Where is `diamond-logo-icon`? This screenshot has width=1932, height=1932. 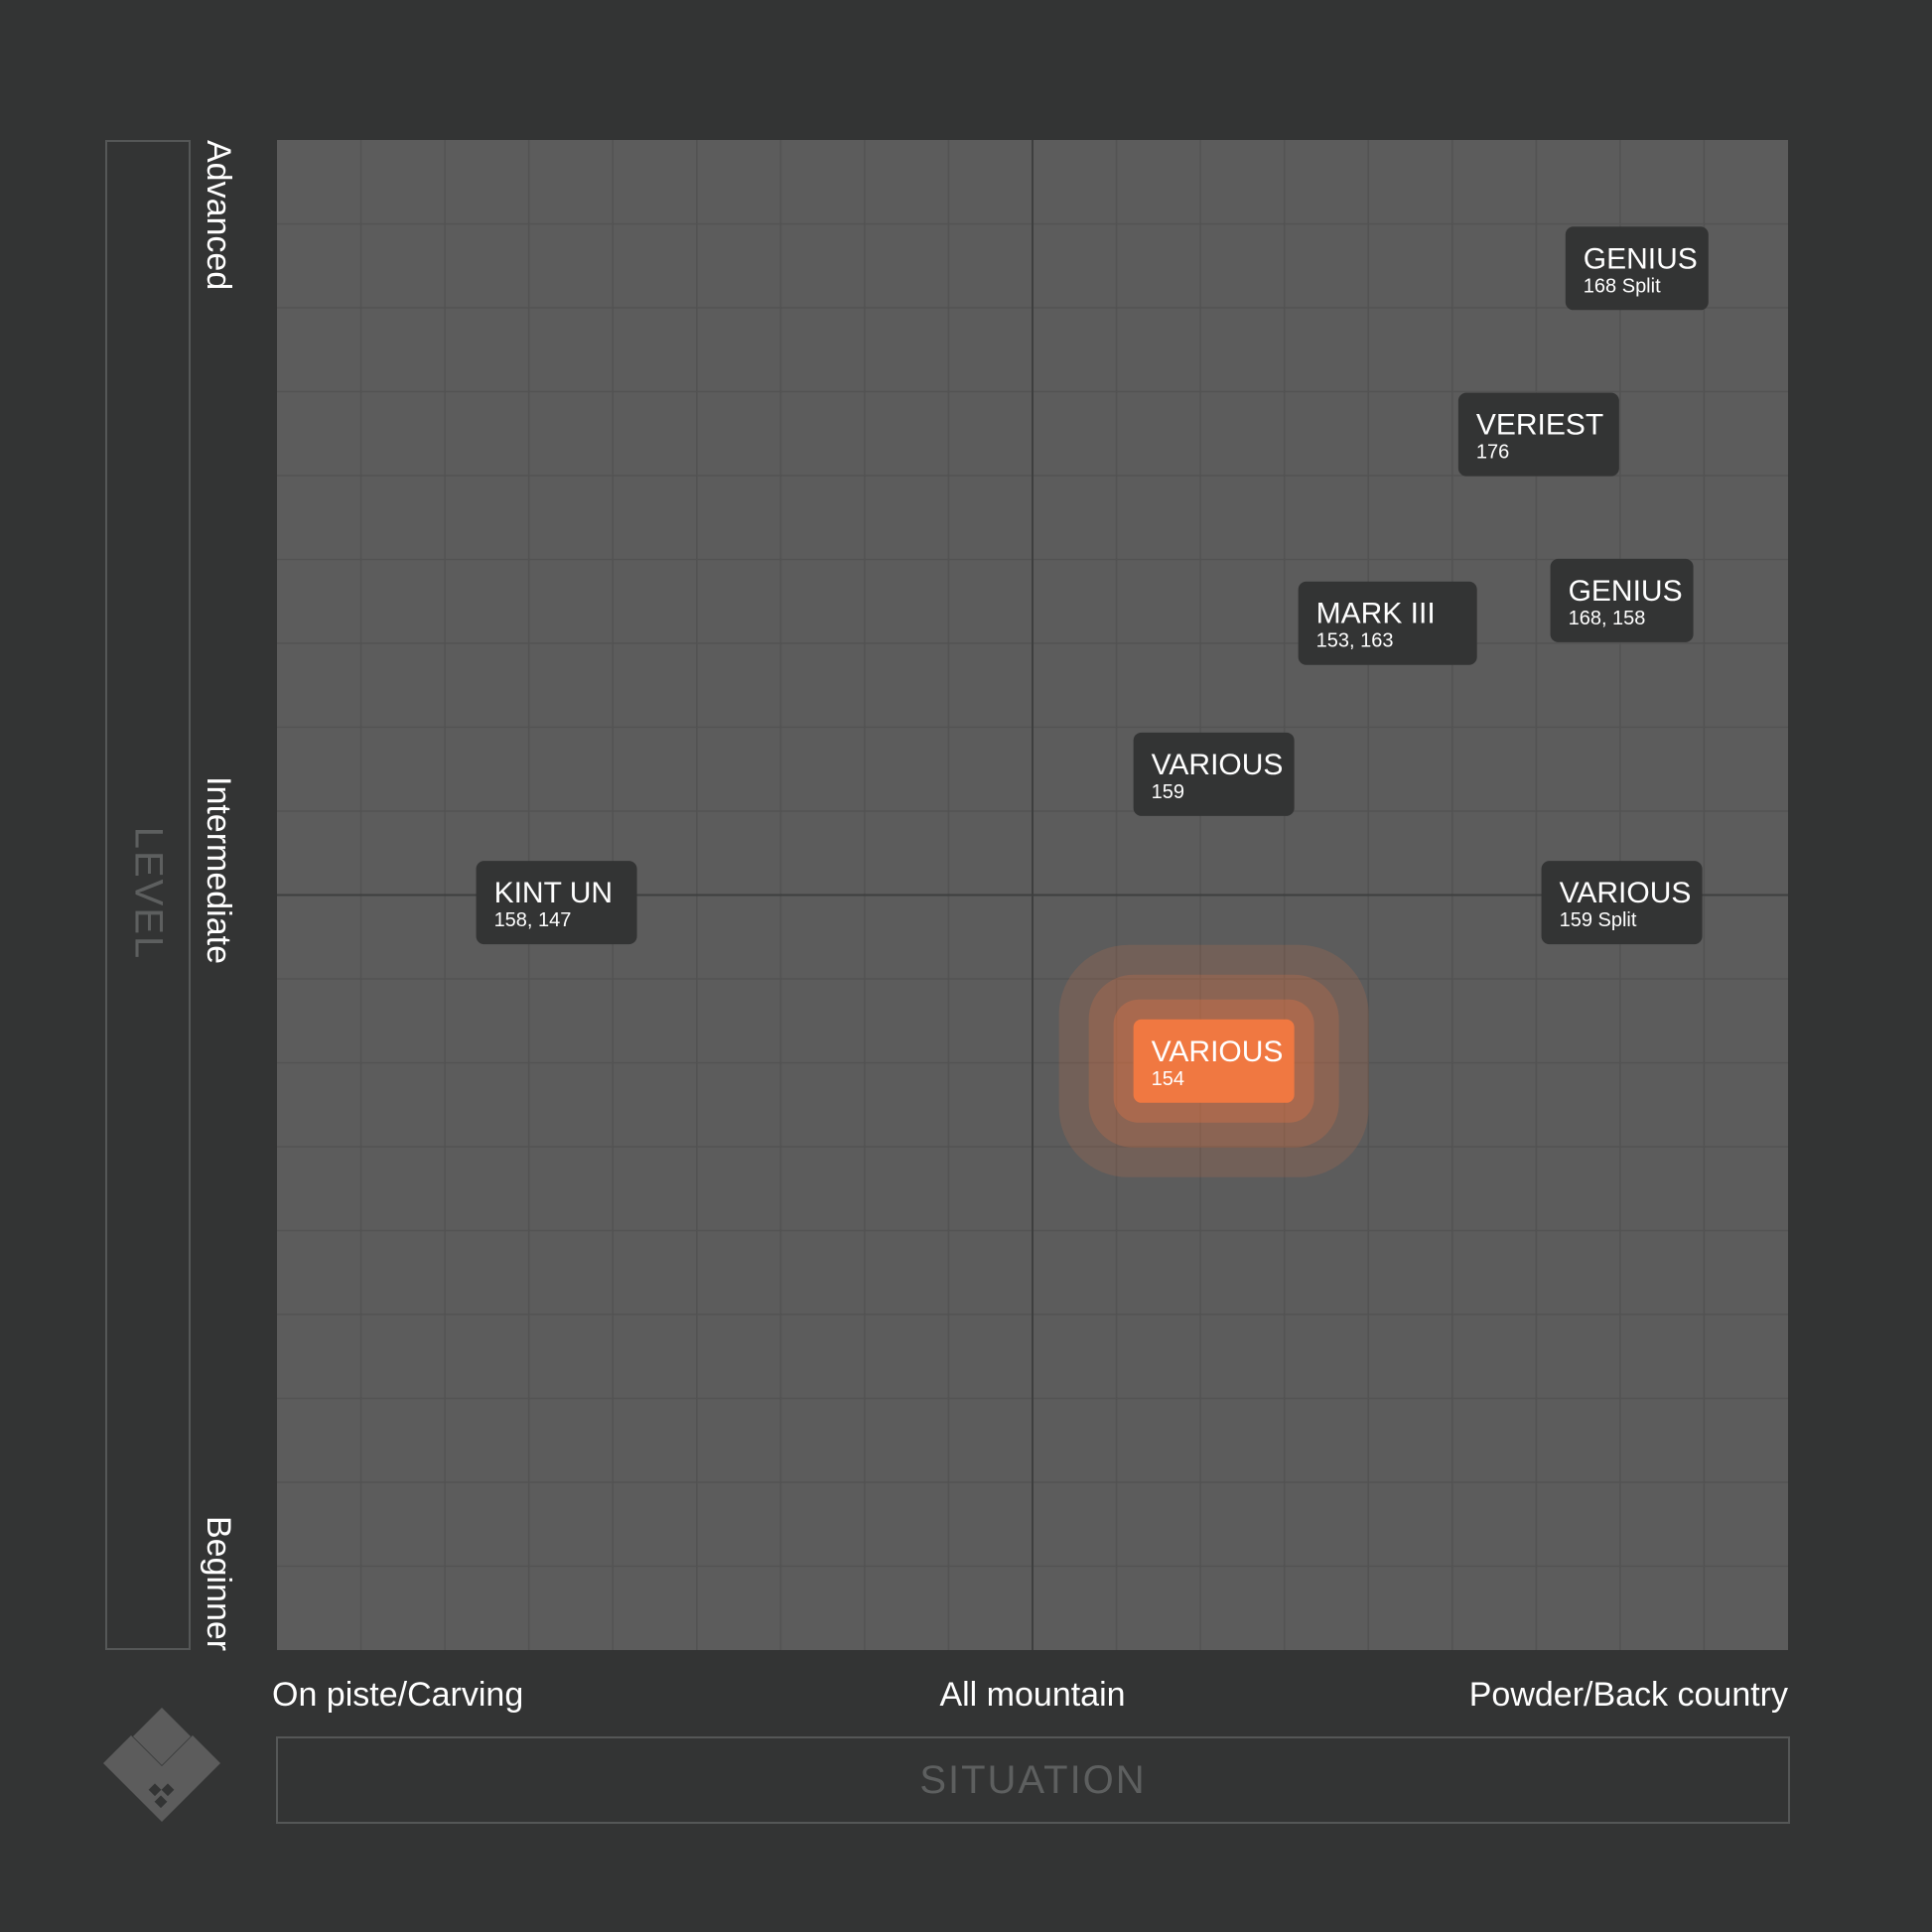 diamond-logo-icon is located at coordinates (161, 1765).